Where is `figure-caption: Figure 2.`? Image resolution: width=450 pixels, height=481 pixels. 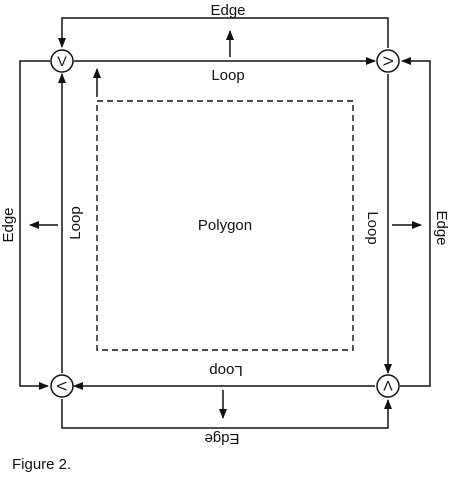
figure-caption: Figure 2. is located at coordinates (42, 464).